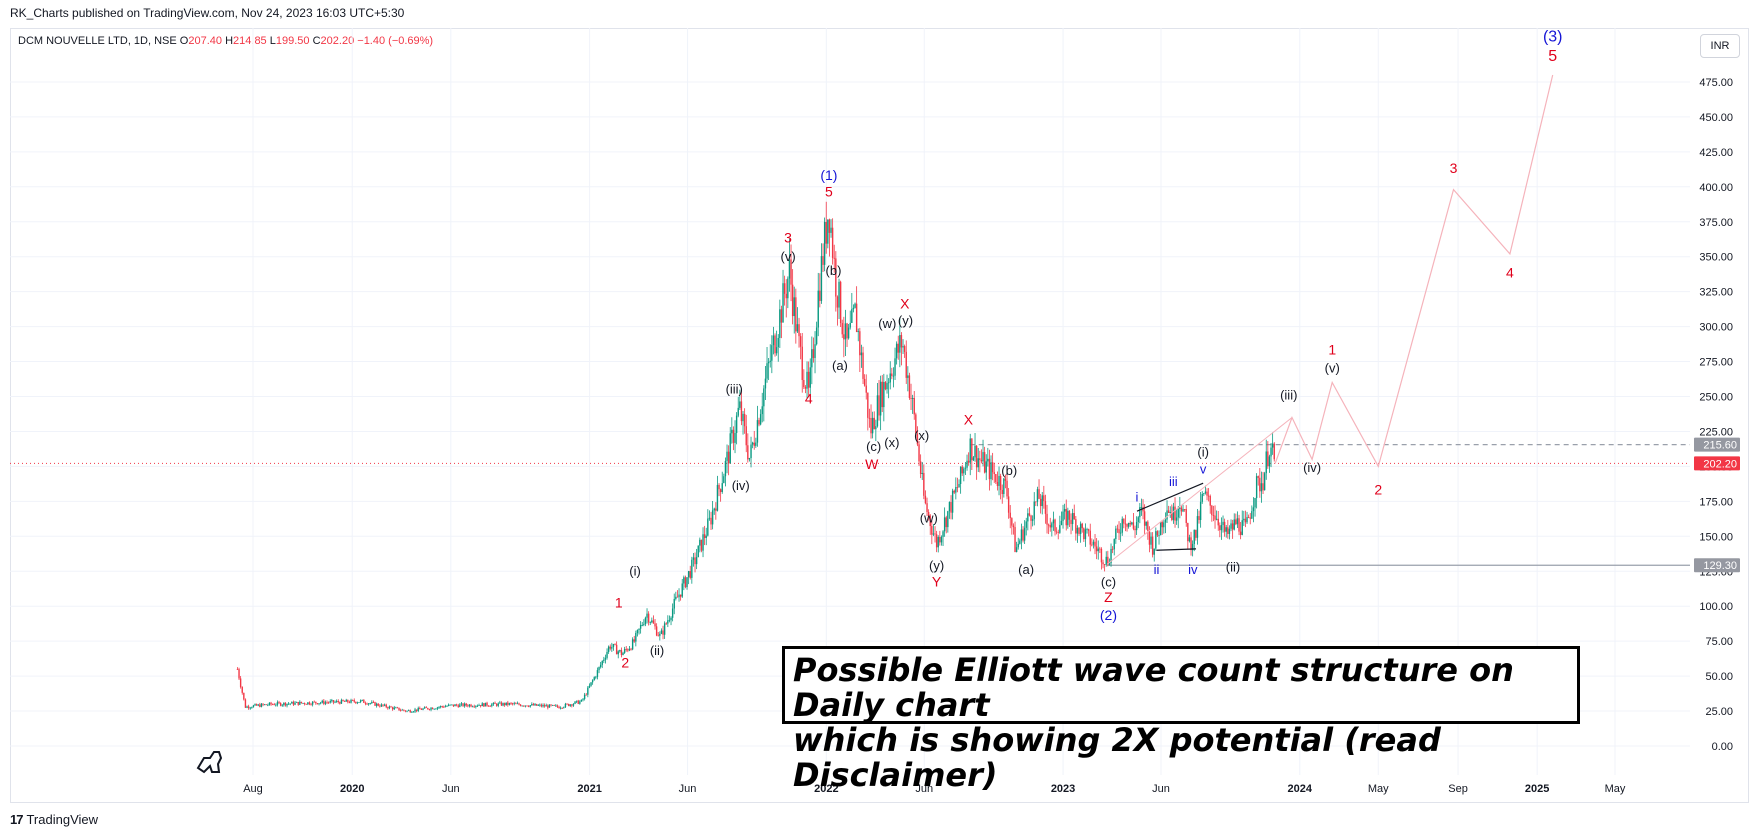 This screenshot has width=1759, height=838. What do you see at coordinates (1716, 537) in the screenshot?
I see `y-tick-label: 150.00` at bounding box center [1716, 537].